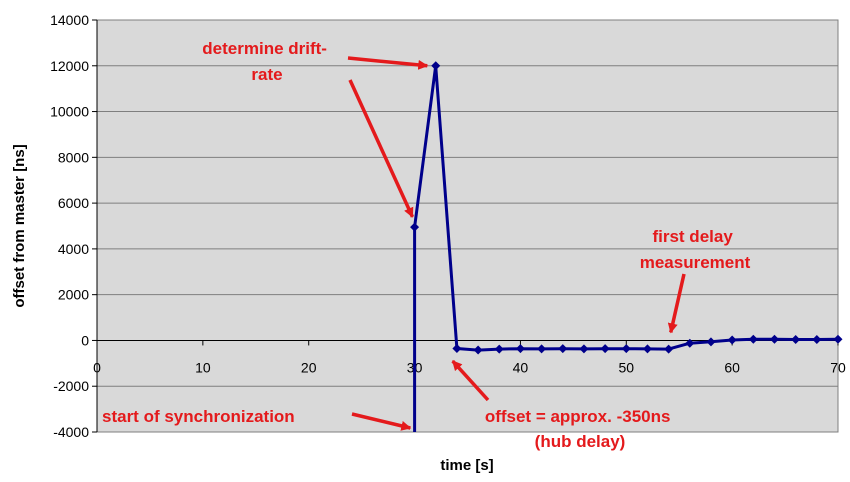  What do you see at coordinates (73, 249) in the screenshot?
I see `y-tick-label: 4000` at bounding box center [73, 249].